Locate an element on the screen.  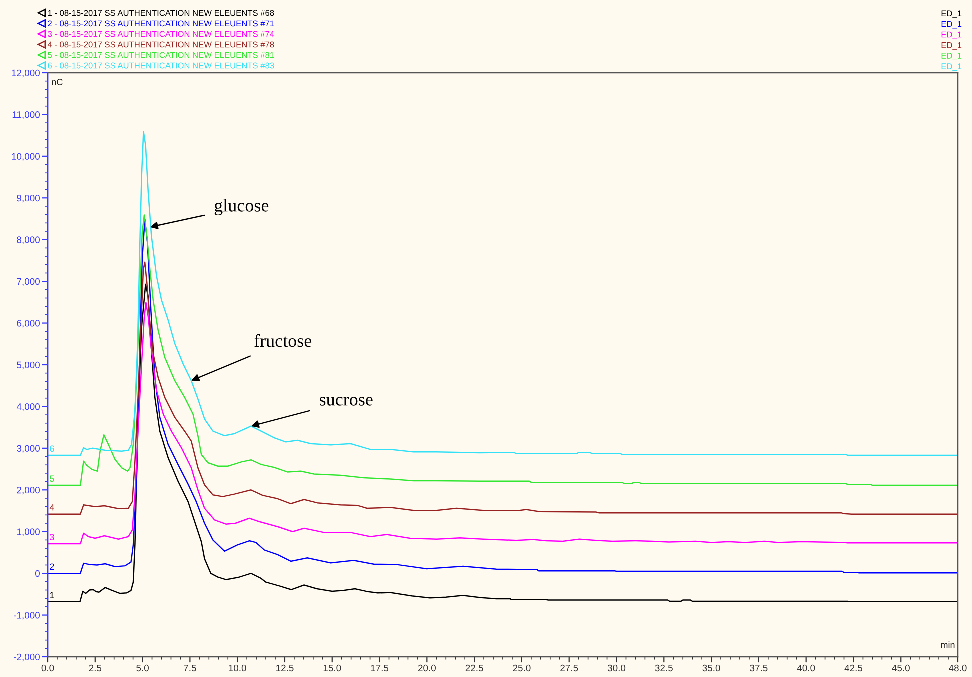
x-tick-label: 20.0 is located at coordinates (427, 668).